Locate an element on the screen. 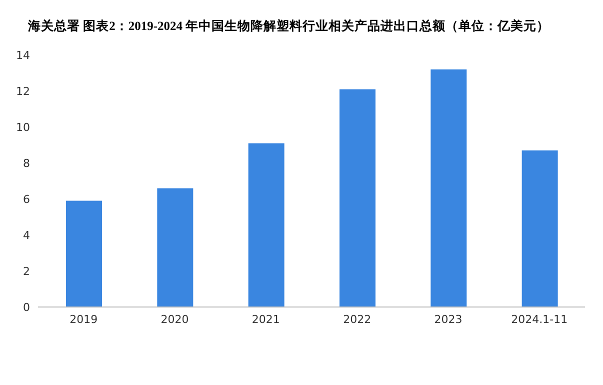 The width and height of the screenshot is (603, 385). y-tick-label: 2 is located at coordinates (26, 271).